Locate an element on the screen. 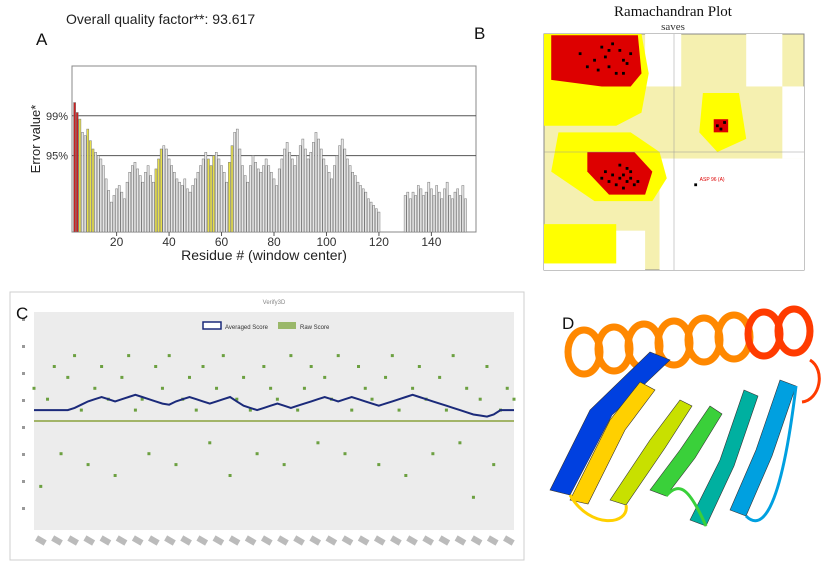  rama-region-core is located at coordinates (596, 61).